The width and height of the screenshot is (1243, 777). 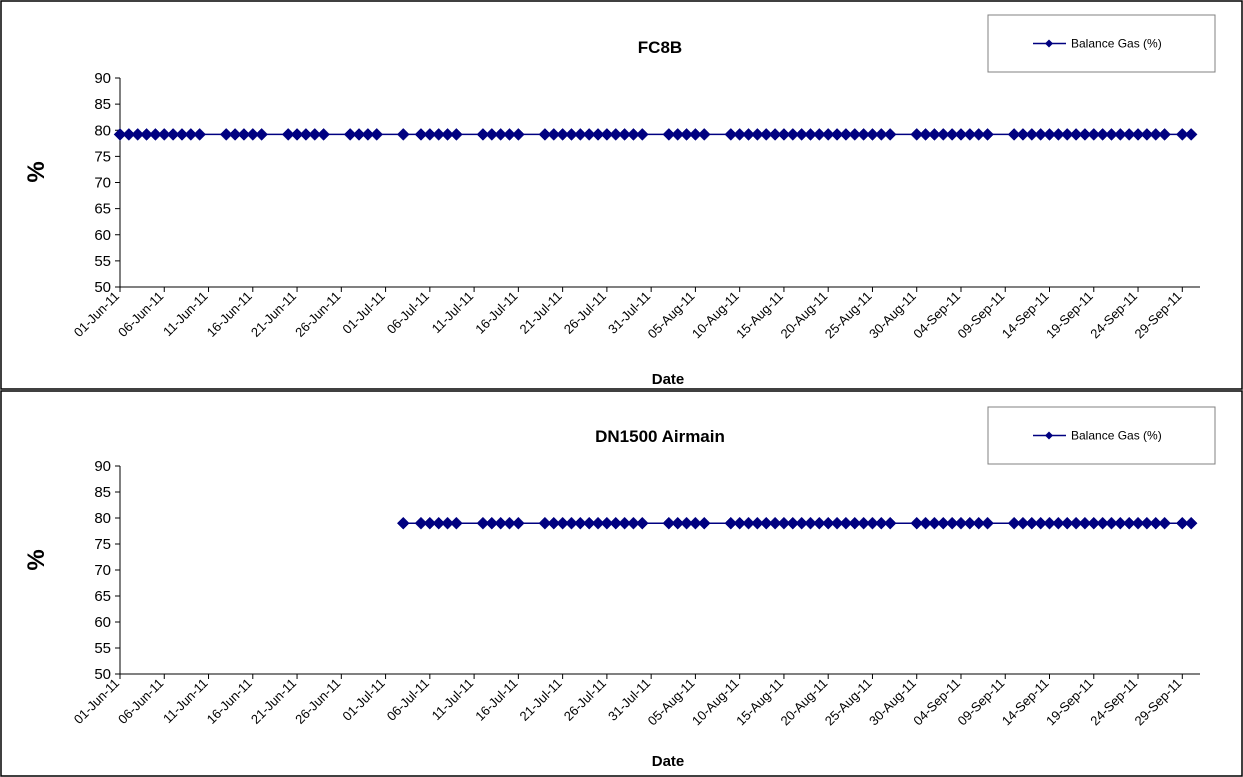 I want to click on y-tick-label: 55, so click(x=102, y=261).